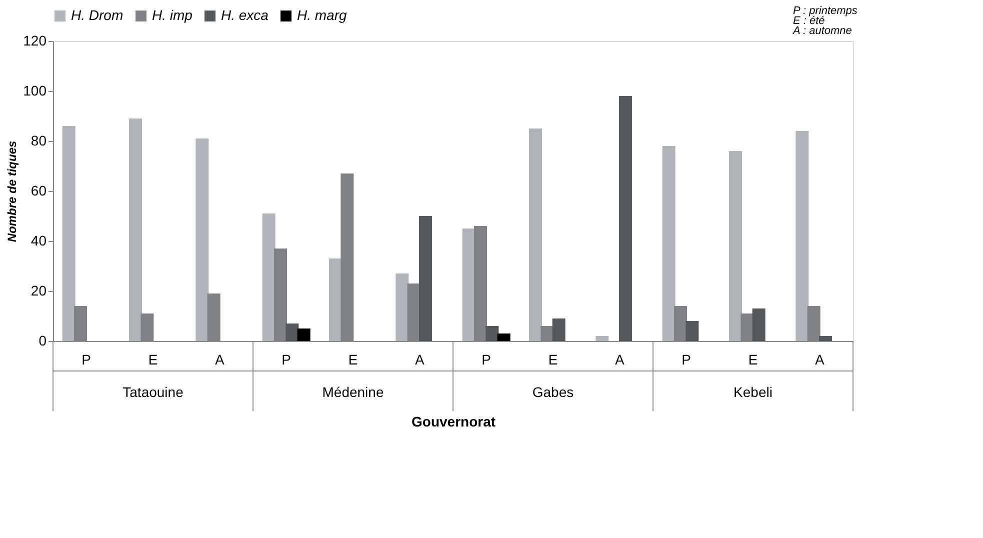 This screenshot has width=983, height=538. Describe the element at coordinates (38, 240) in the screenshot. I see `y-tick-label: 40` at that location.